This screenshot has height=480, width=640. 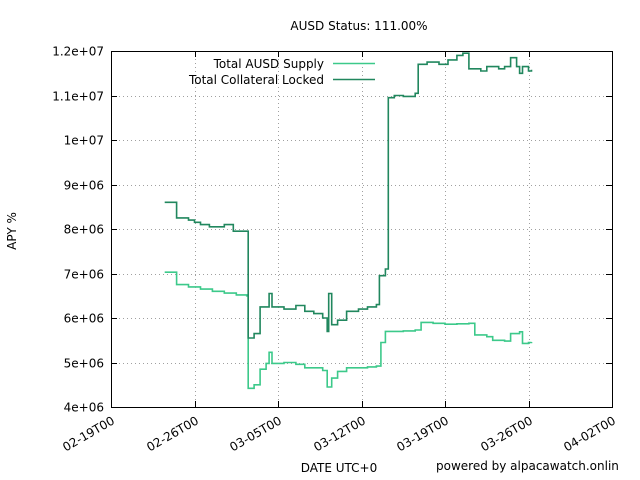 I want to click on x-tick-label: 03-19T00, so click(x=422, y=433).